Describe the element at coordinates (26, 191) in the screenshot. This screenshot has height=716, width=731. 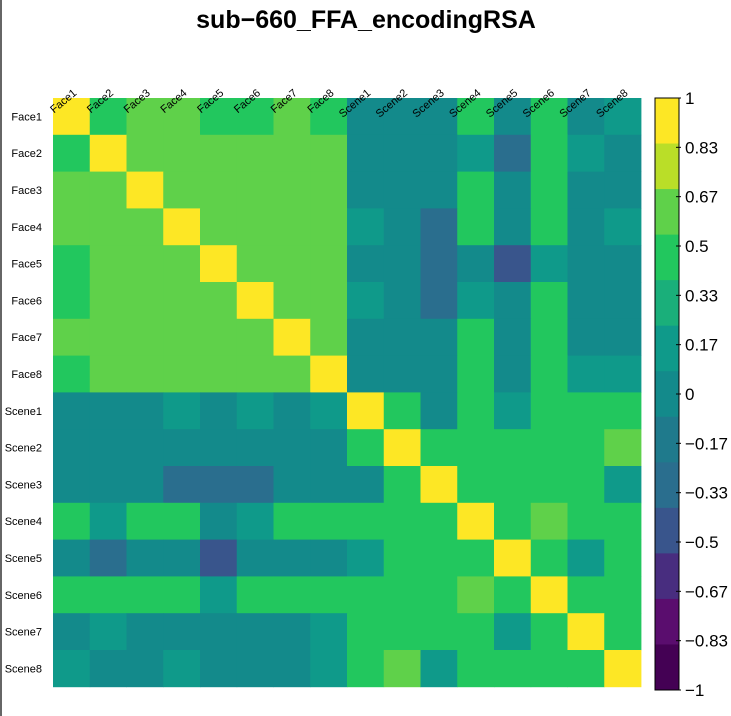
I see `row-label: Face3` at that location.